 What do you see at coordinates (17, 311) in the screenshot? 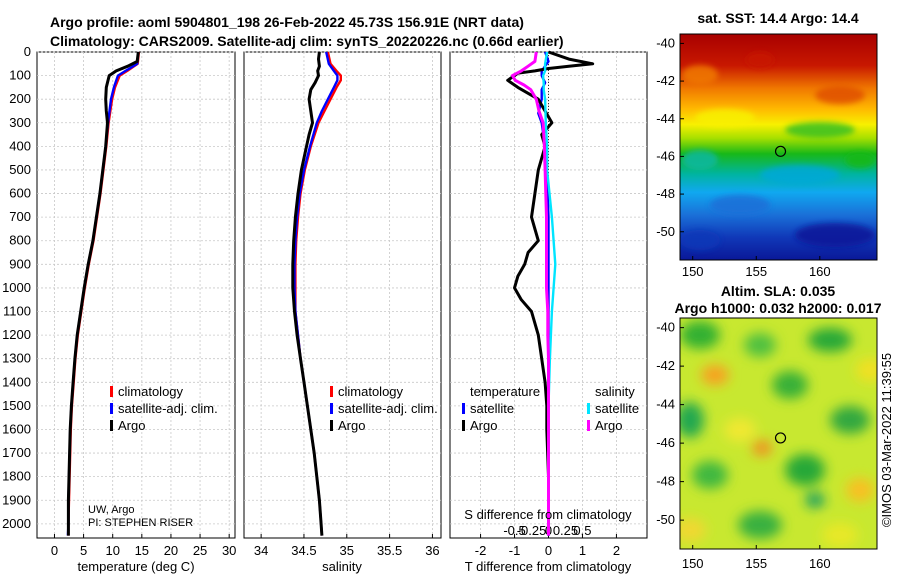
I see `depth-tick-label: 1100` at bounding box center [17, 311].